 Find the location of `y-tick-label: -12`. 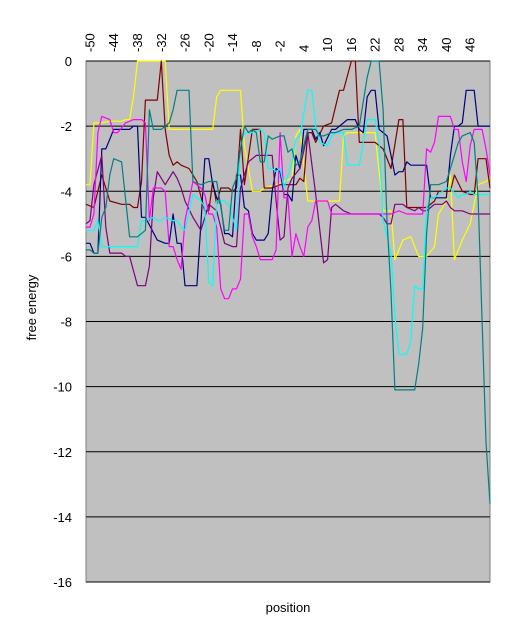

y-tick-label: -12 is located at coordinates (62, 452).